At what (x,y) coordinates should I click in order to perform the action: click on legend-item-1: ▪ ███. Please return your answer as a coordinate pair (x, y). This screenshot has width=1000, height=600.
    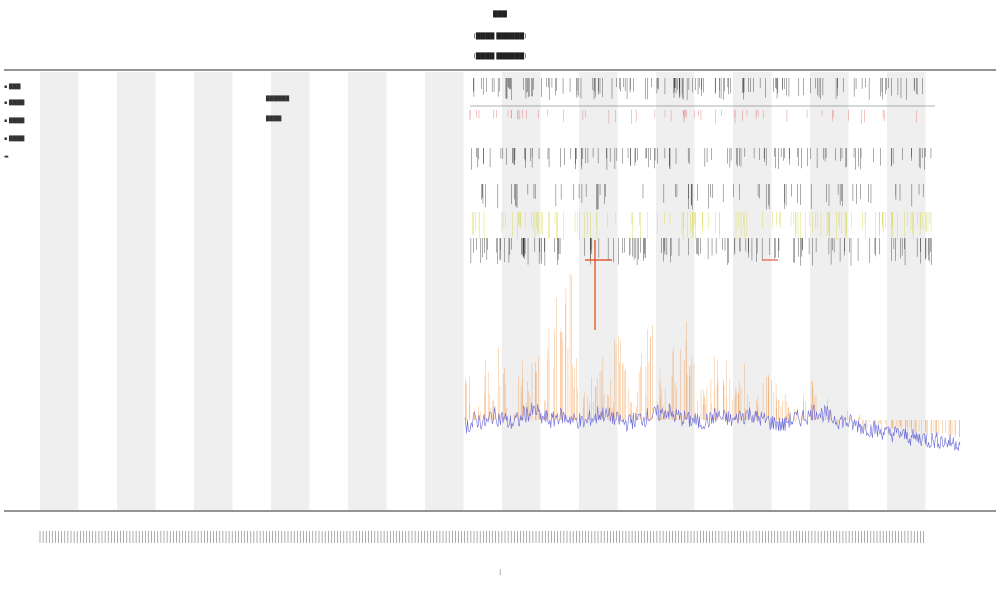
    Looking at the image, I should click on (12, 86).